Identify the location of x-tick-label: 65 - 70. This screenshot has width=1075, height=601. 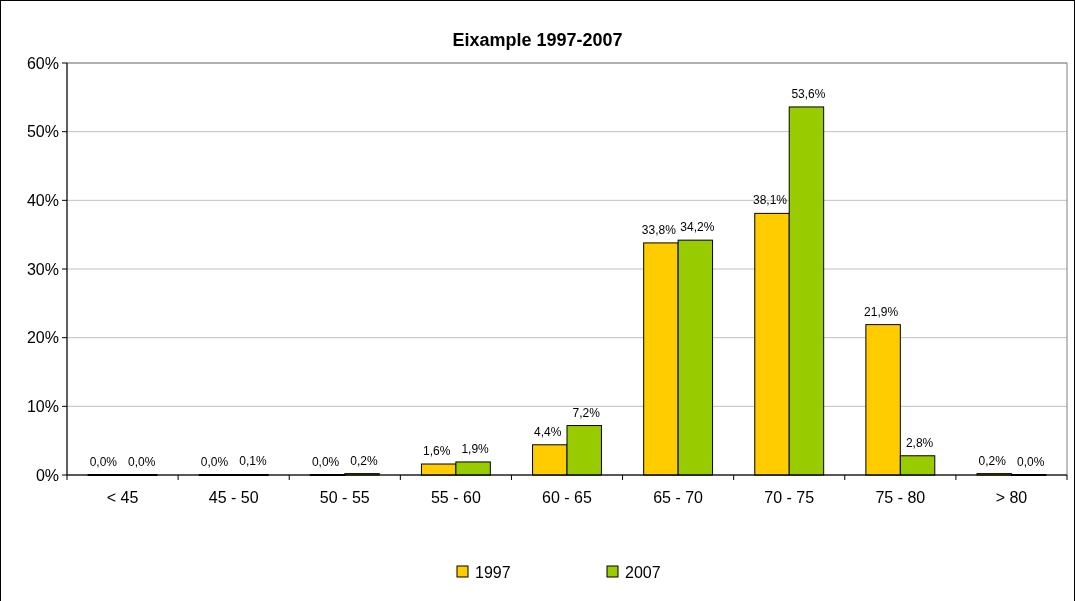
(678, 497).